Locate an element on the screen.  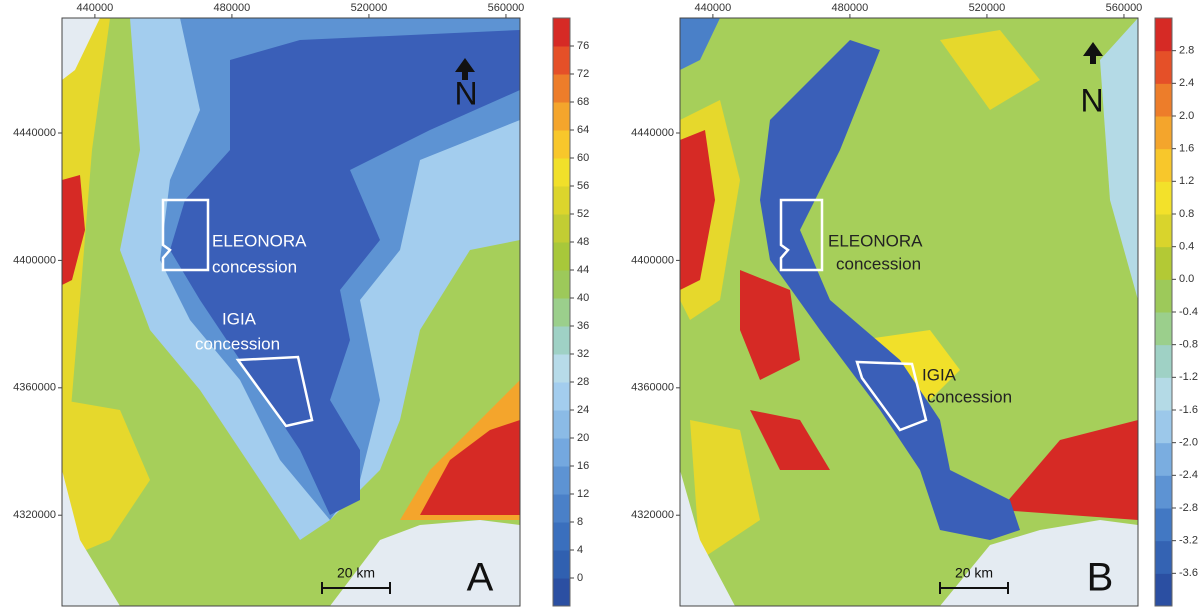
colorbar-tick-label: 0.0 is located at coordinates (1186, 279).